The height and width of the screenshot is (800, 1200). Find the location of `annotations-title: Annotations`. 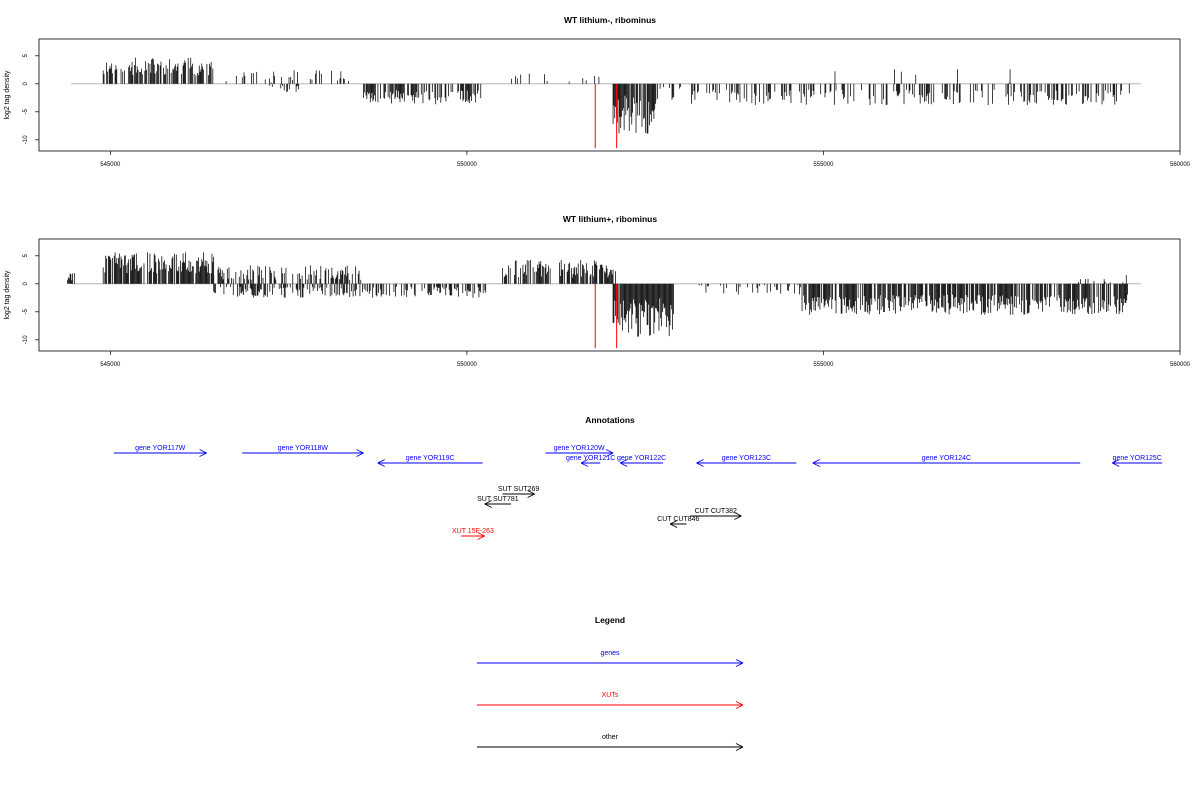

annotations-title: Annotations is located at coordinates (610, 420).